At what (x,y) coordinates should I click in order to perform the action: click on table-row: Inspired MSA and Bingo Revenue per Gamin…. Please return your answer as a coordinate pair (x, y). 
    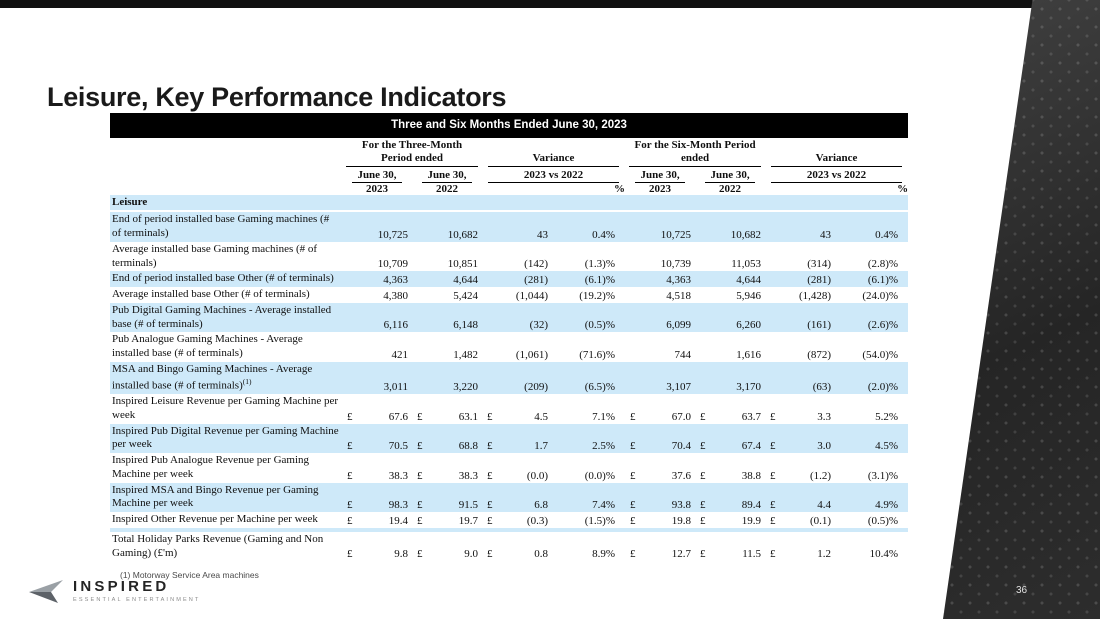
    Looking at the image, I should click on (509, 497).